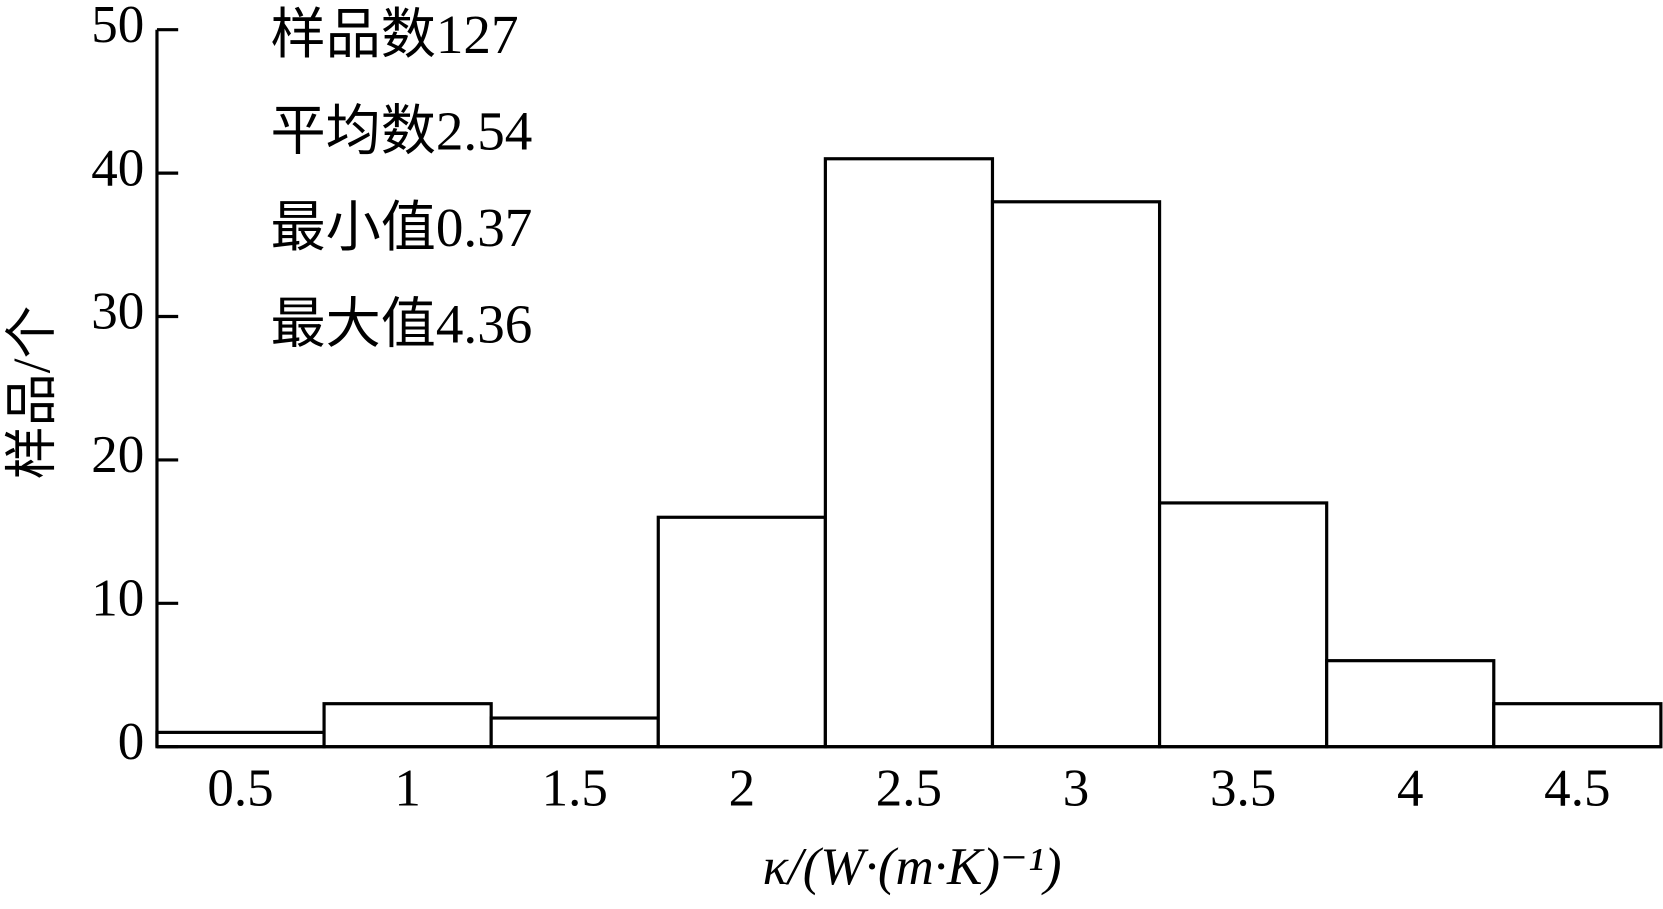 This screenshot has width=1663, height=909. Describe the element at coordinates (117, 598) in the screenshot. I see `y-tick-label: 10` at that location.